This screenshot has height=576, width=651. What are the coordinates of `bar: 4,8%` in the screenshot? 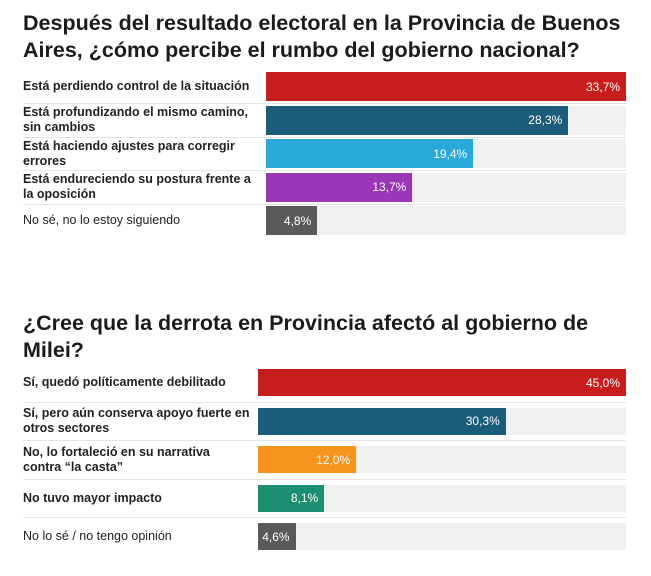 It's located at (292, 220).